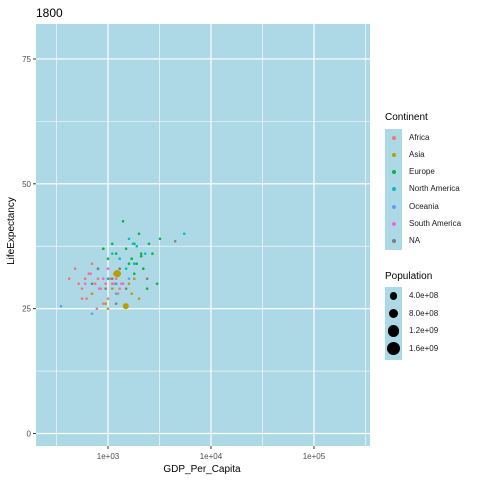 The image size is (480, 480). I want to click on population-legend-title: Population, so click(409, 276).